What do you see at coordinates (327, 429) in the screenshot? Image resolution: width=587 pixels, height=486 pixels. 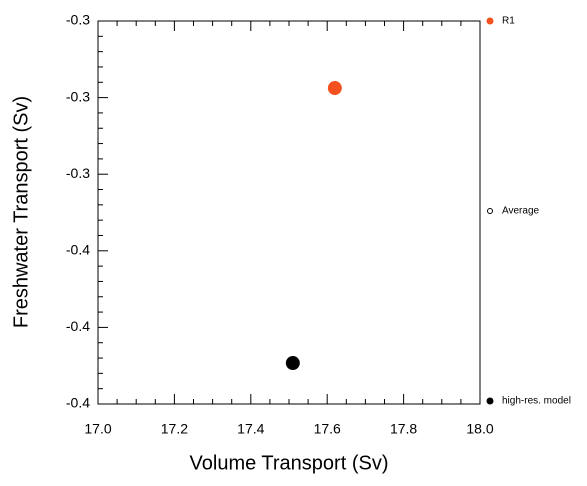 I see `x-tick-label: 17.6` at bounding box center [327, 429].